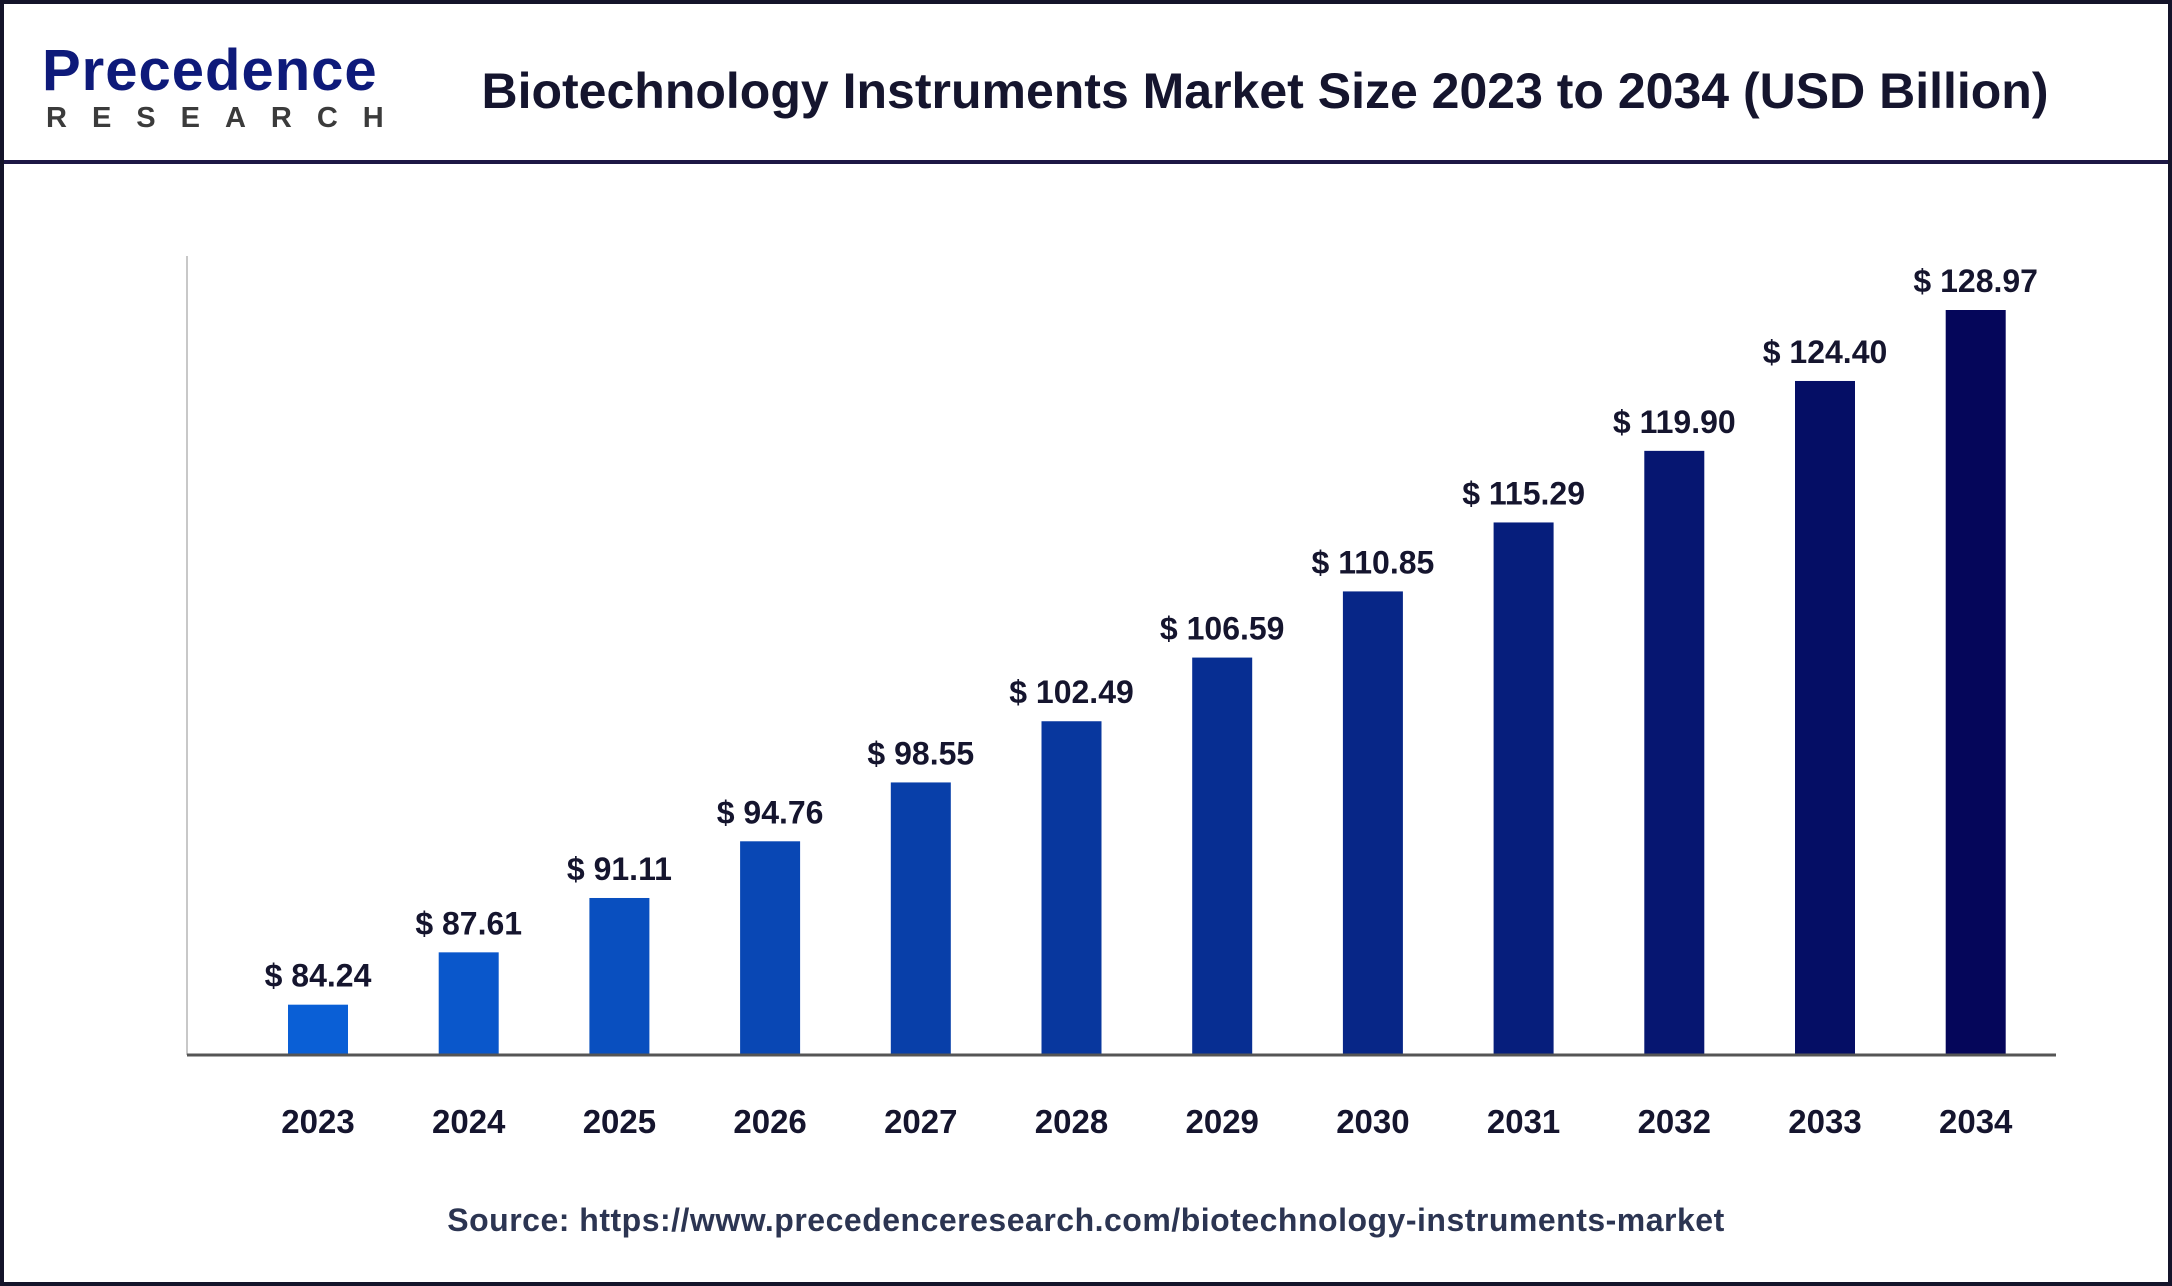  I want to click on header-divider, so click(1086, 162).